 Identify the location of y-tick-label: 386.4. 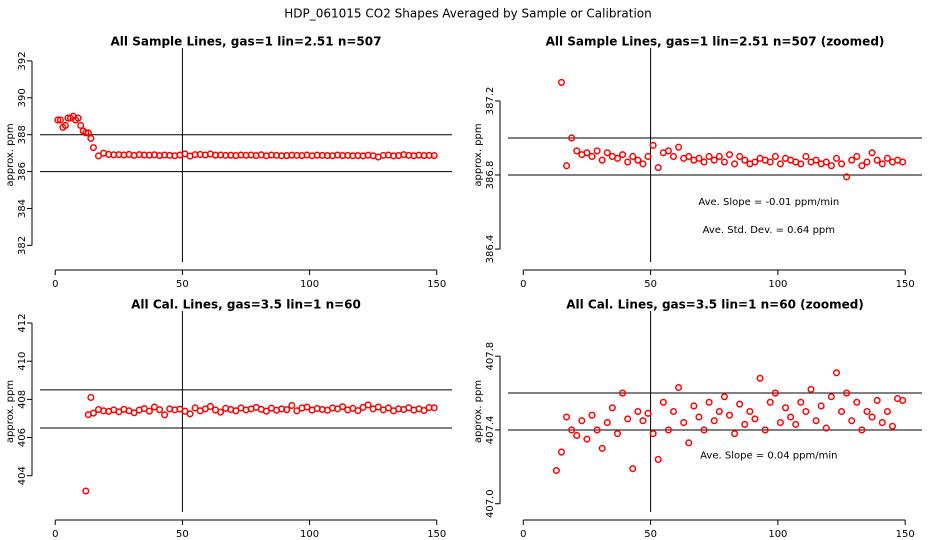
(490, 249).